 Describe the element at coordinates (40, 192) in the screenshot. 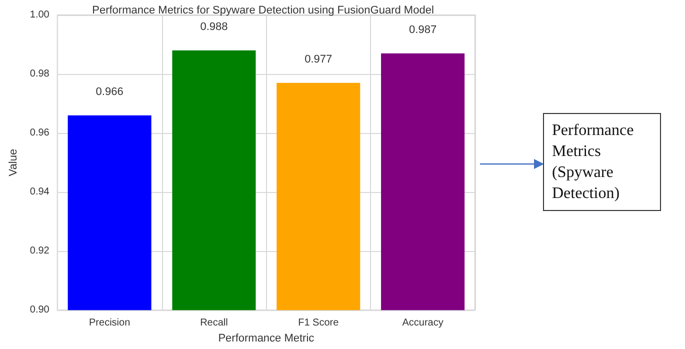

I see `y-tick-label: 0.94` at that location.